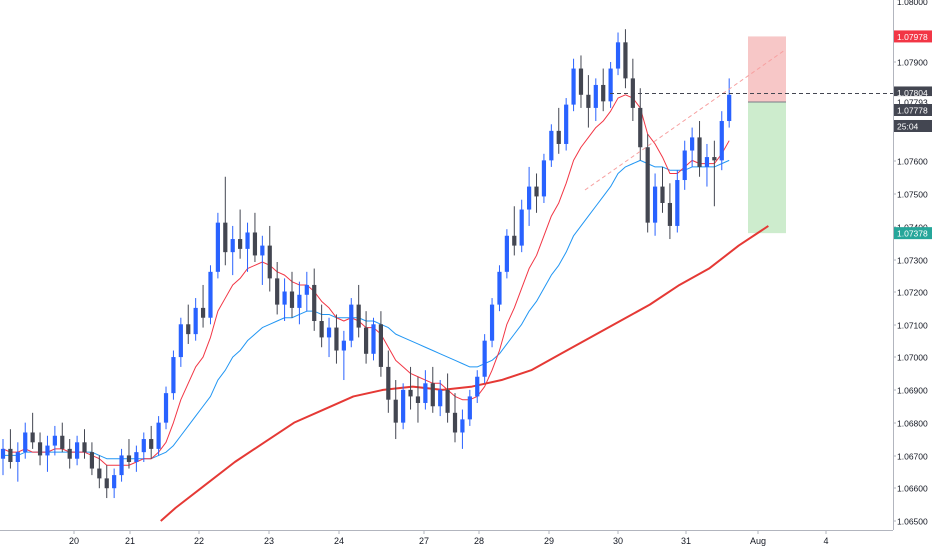  What do you see at coordinates (767, 69) in the screenshot?
I see `stop-loss-zone` at bounding box center [767, 69].